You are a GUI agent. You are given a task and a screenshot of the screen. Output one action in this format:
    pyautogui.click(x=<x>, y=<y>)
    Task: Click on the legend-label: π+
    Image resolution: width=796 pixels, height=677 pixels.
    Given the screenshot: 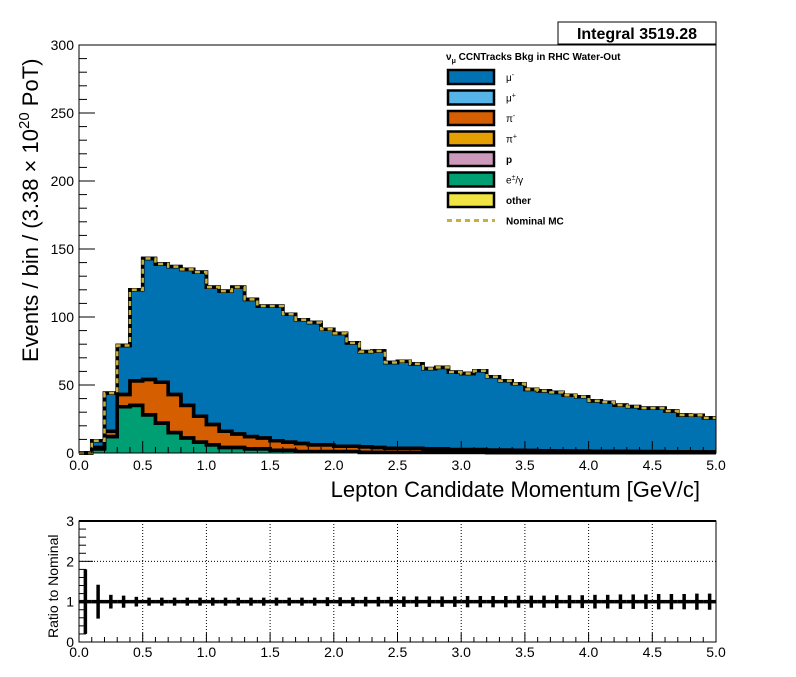 What is the action you would take?
    pyautogui.click(x=511, y=140)
    